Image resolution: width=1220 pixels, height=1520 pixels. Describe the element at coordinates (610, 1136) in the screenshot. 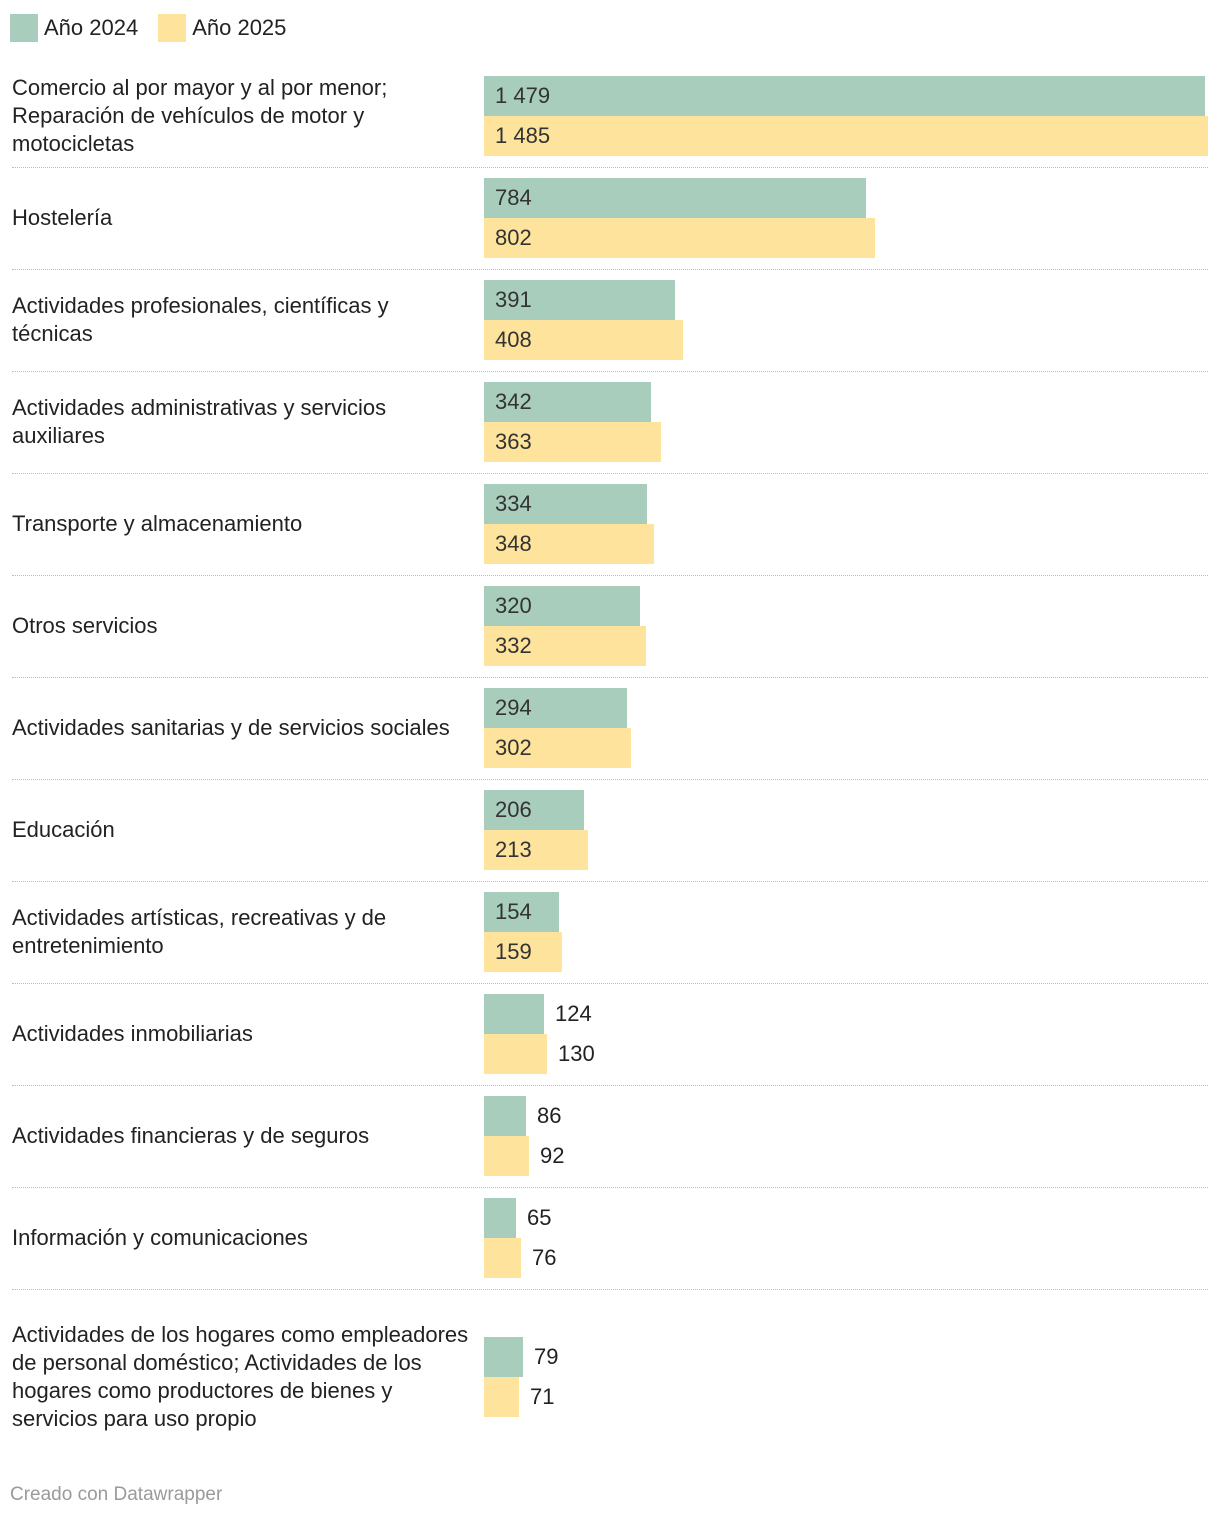

I see `category-row: Actividades financieras y de seguros 86 92` at that location.